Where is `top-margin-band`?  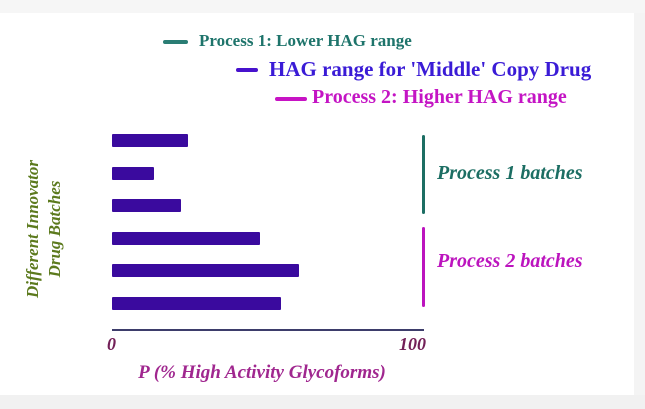 top-margin-band is located at coordinates (322, 6).